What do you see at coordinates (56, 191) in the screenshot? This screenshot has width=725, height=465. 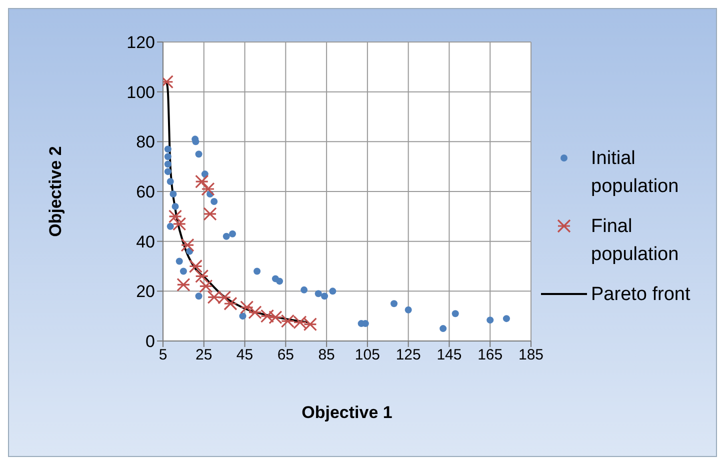 I see `y-axis-title: Objective 2` at bounding box center [56, 191].